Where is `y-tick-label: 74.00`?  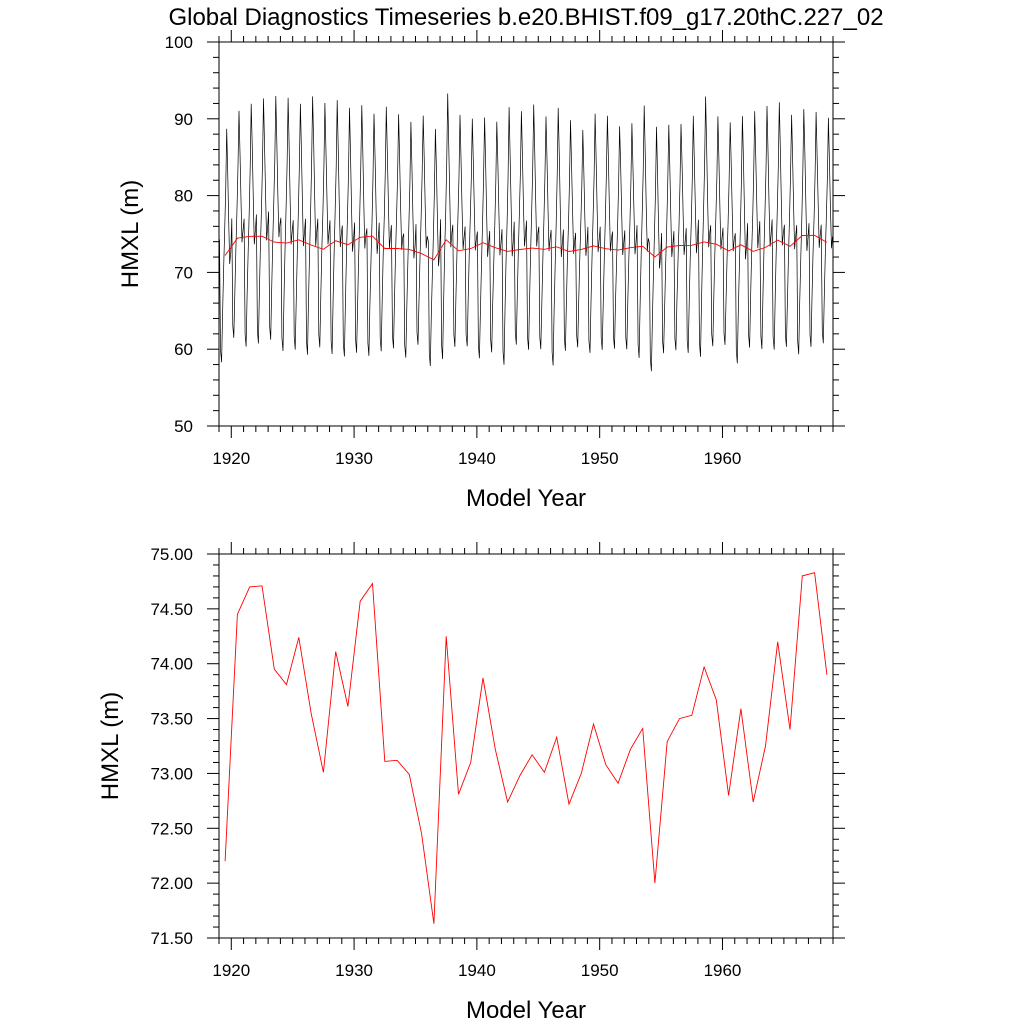 y-tick-label: 74.00 is located at coordinates (171, 664).